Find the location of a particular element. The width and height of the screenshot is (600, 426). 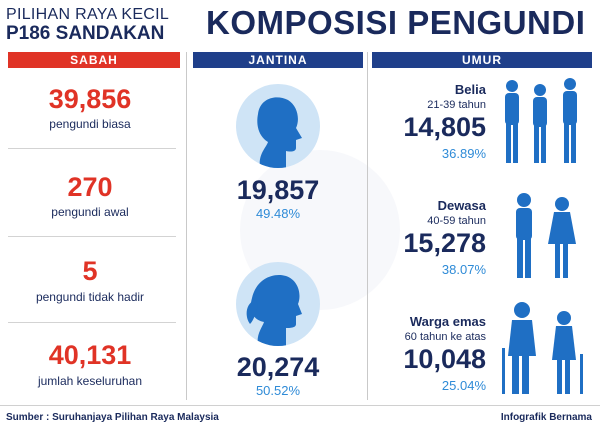

sabah-label: pengundi awal is located at coordinates (90, 212).